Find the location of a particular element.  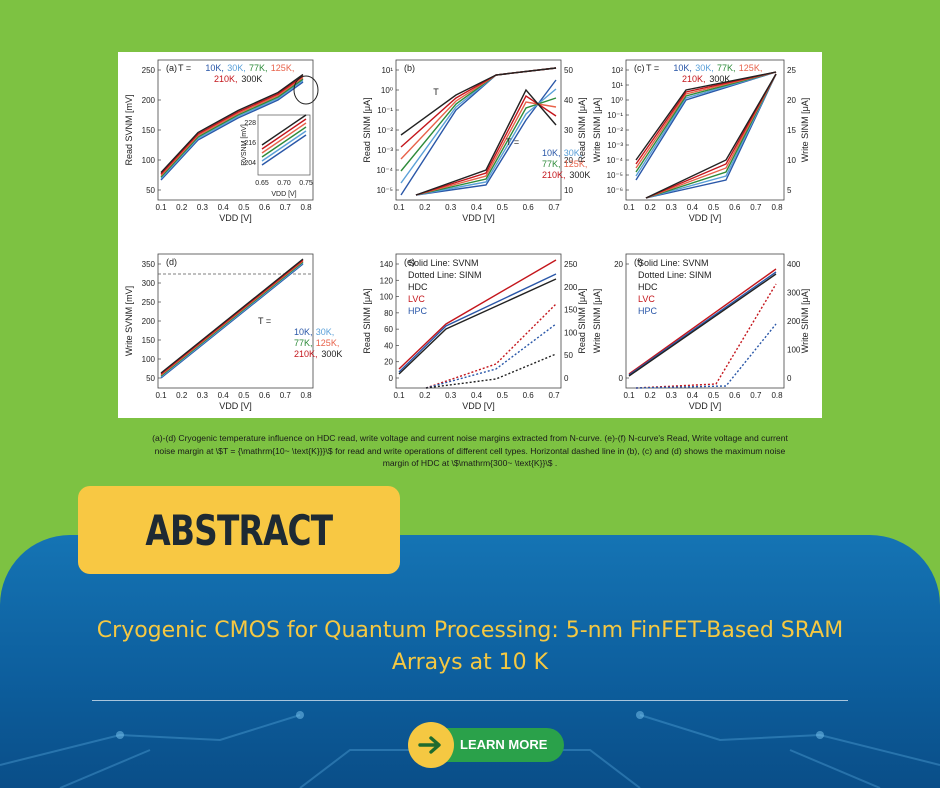

ytick-d: 350 is located at coordinates (149, 264).